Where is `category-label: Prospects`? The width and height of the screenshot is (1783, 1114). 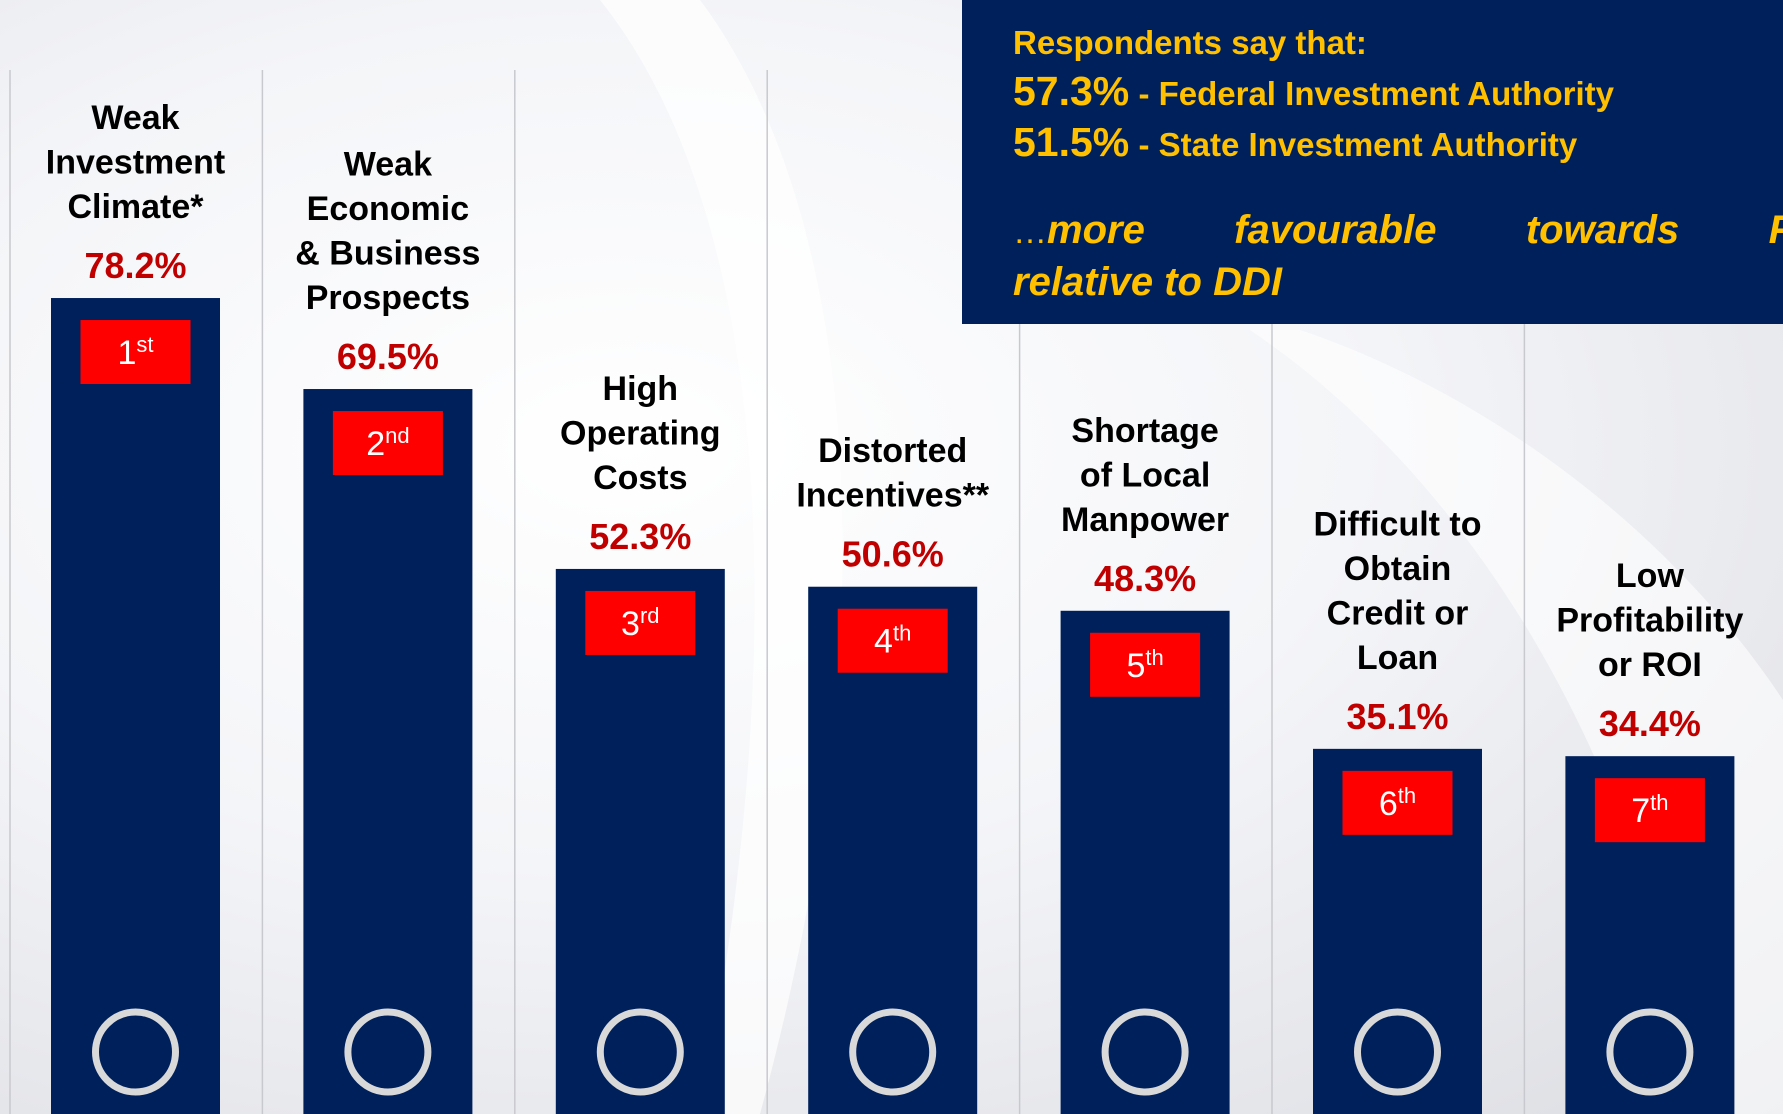 category-label: Prospects is located at coordinates (388, 298).